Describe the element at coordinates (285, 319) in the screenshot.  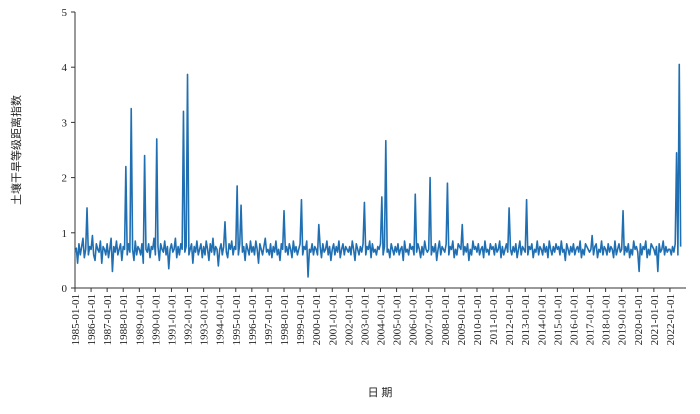
I see `x-tick-label: 1998-01-01` at that location.